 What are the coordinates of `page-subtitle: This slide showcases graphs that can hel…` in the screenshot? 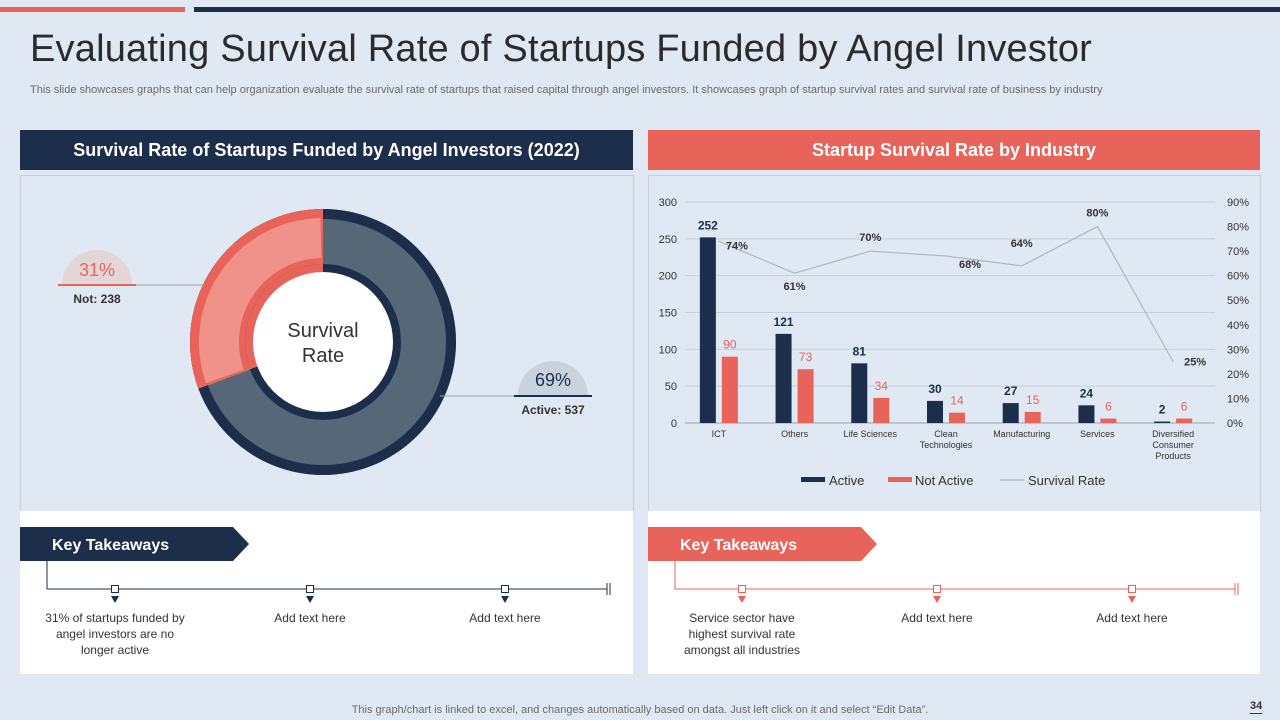 It's located at (566, 90).